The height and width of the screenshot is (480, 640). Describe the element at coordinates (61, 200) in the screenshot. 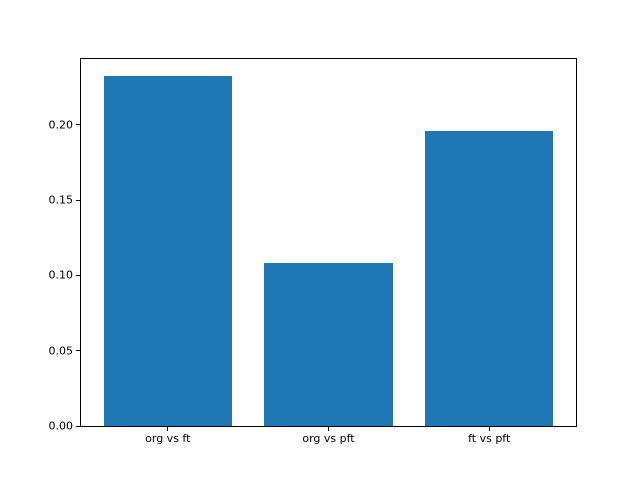

I see `y-tick-label: 0.15` at that location.